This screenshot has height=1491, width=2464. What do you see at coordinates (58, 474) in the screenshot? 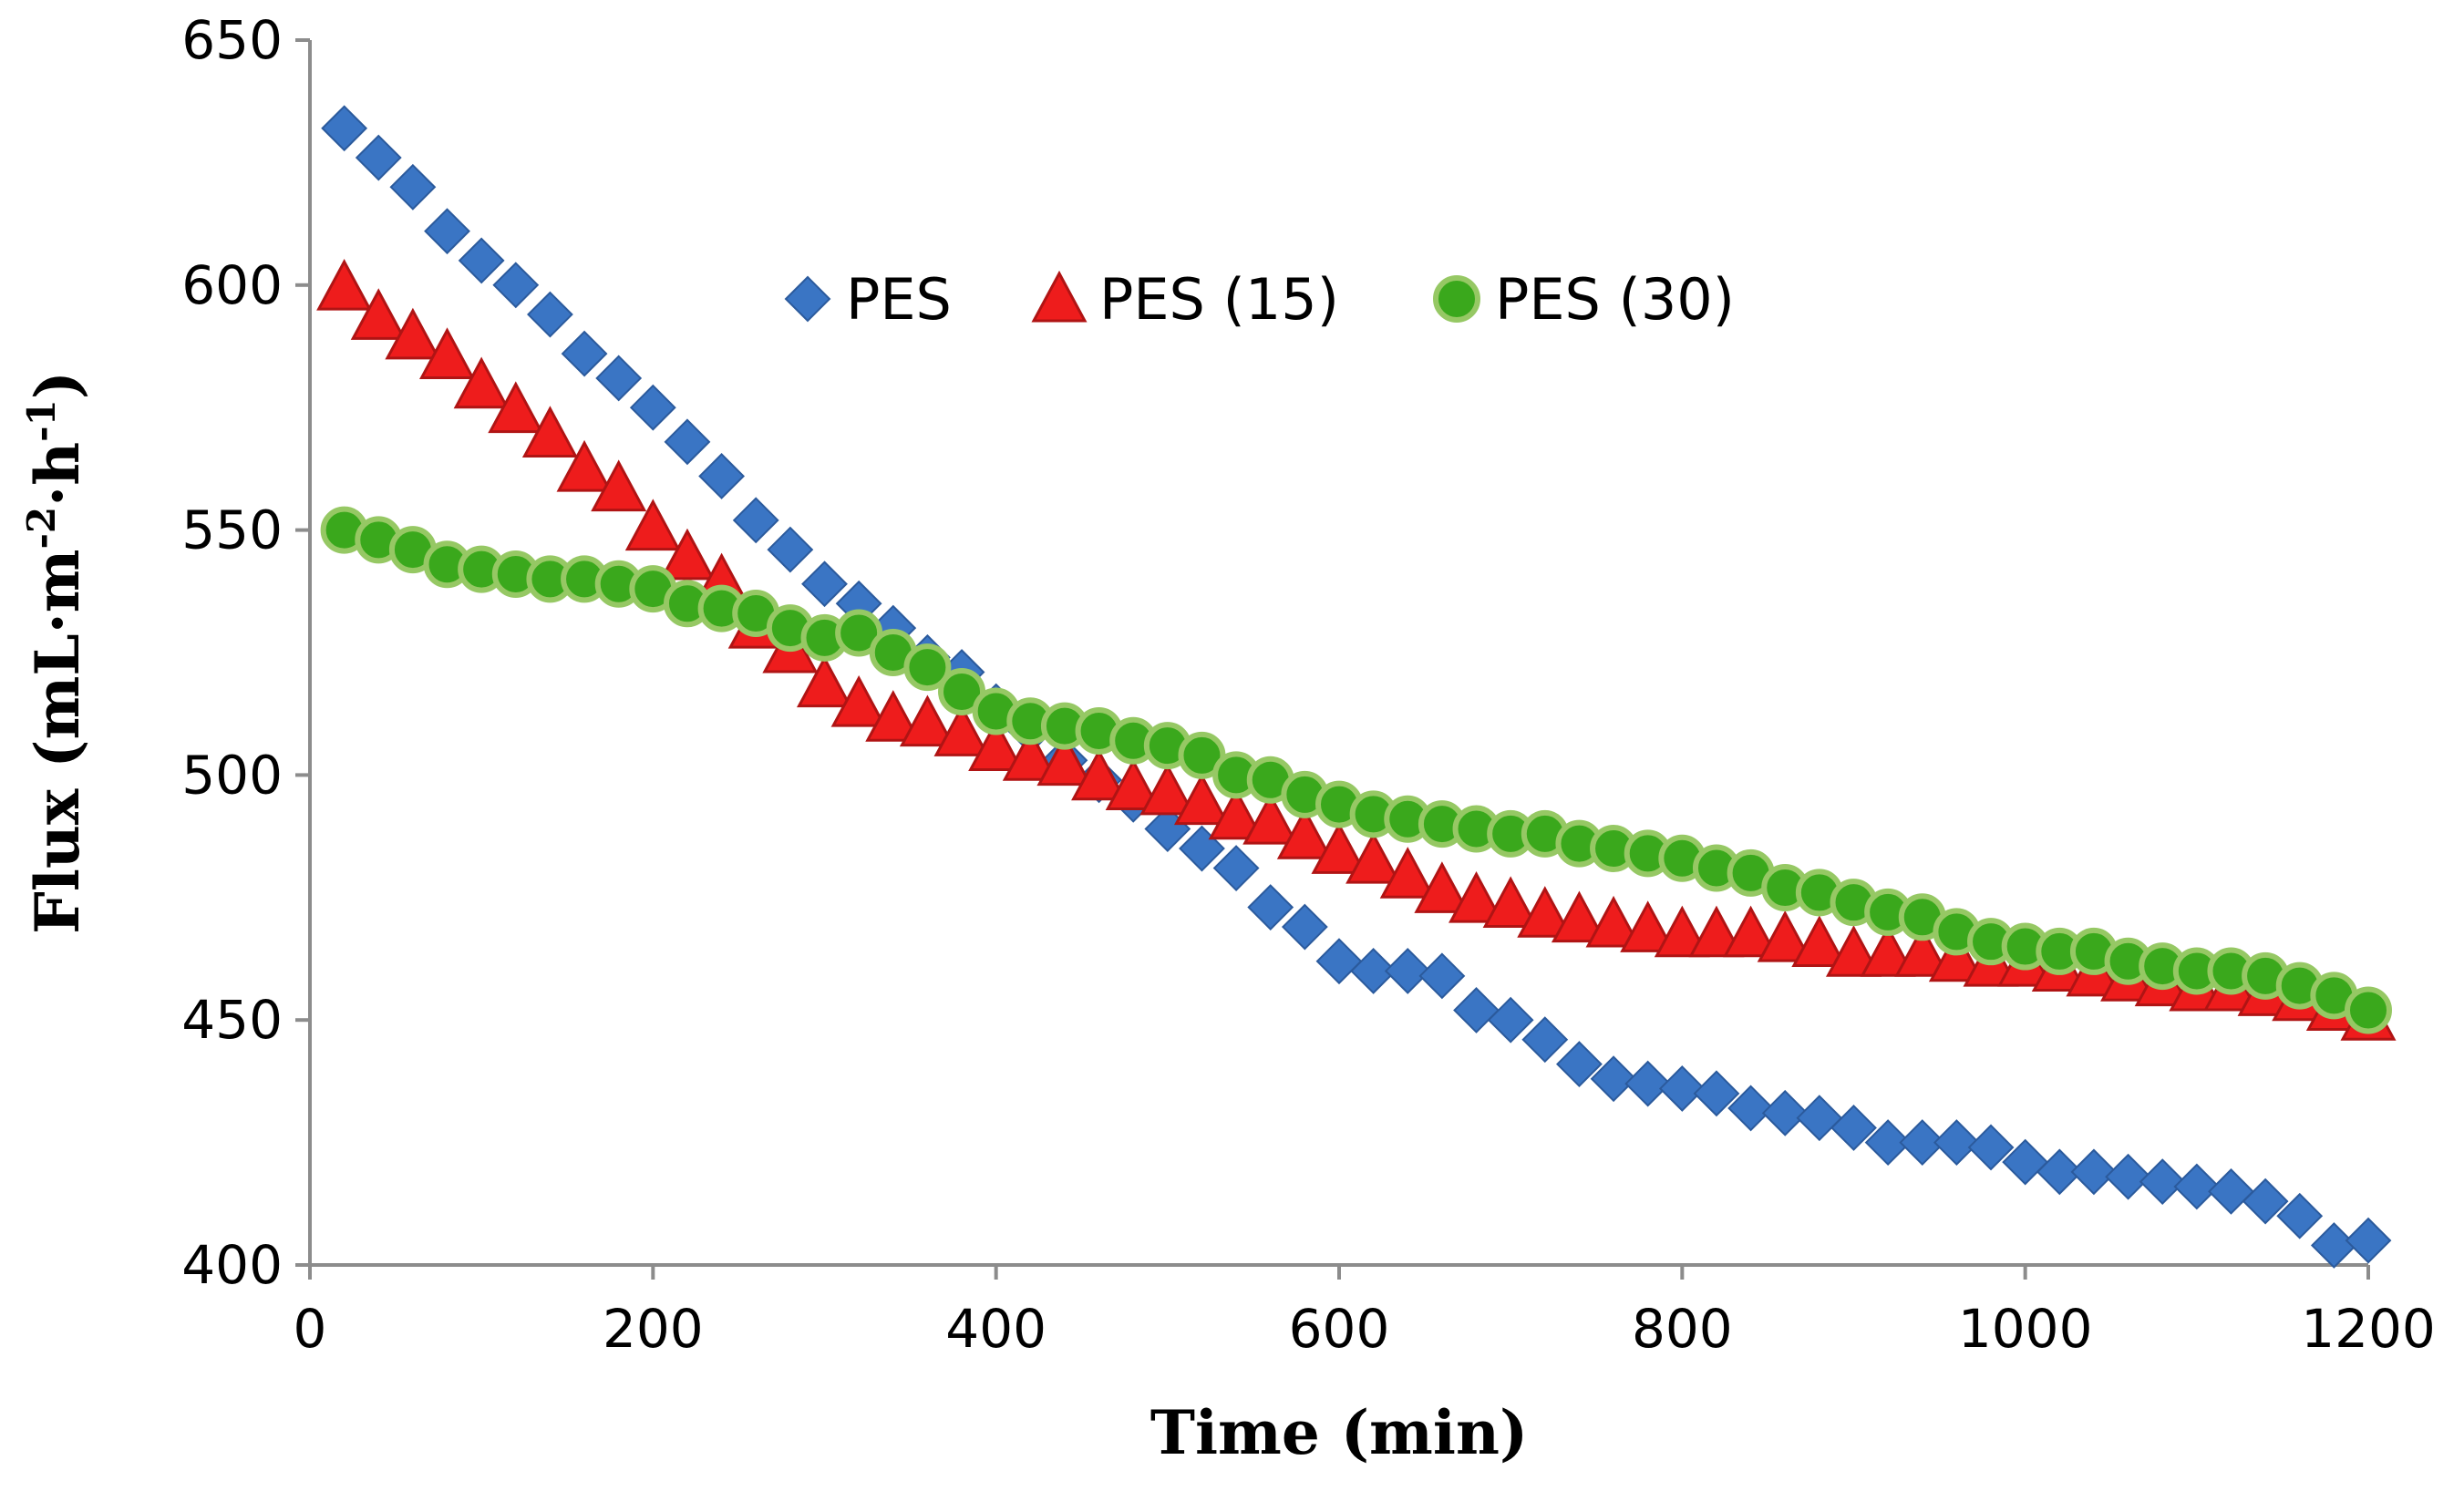
I see `y-axis-title-part: ·h` at bounding box center [58, 474].